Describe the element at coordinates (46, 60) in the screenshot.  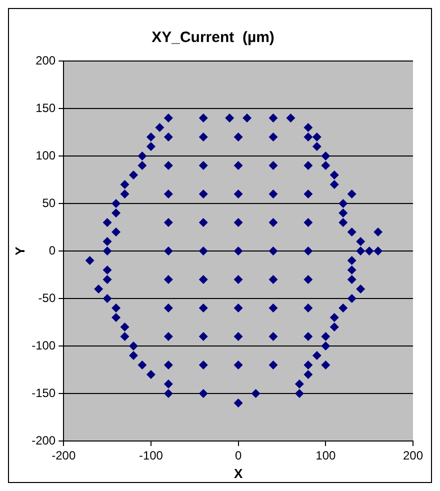
I see `y-tick-label: 200` at that location.